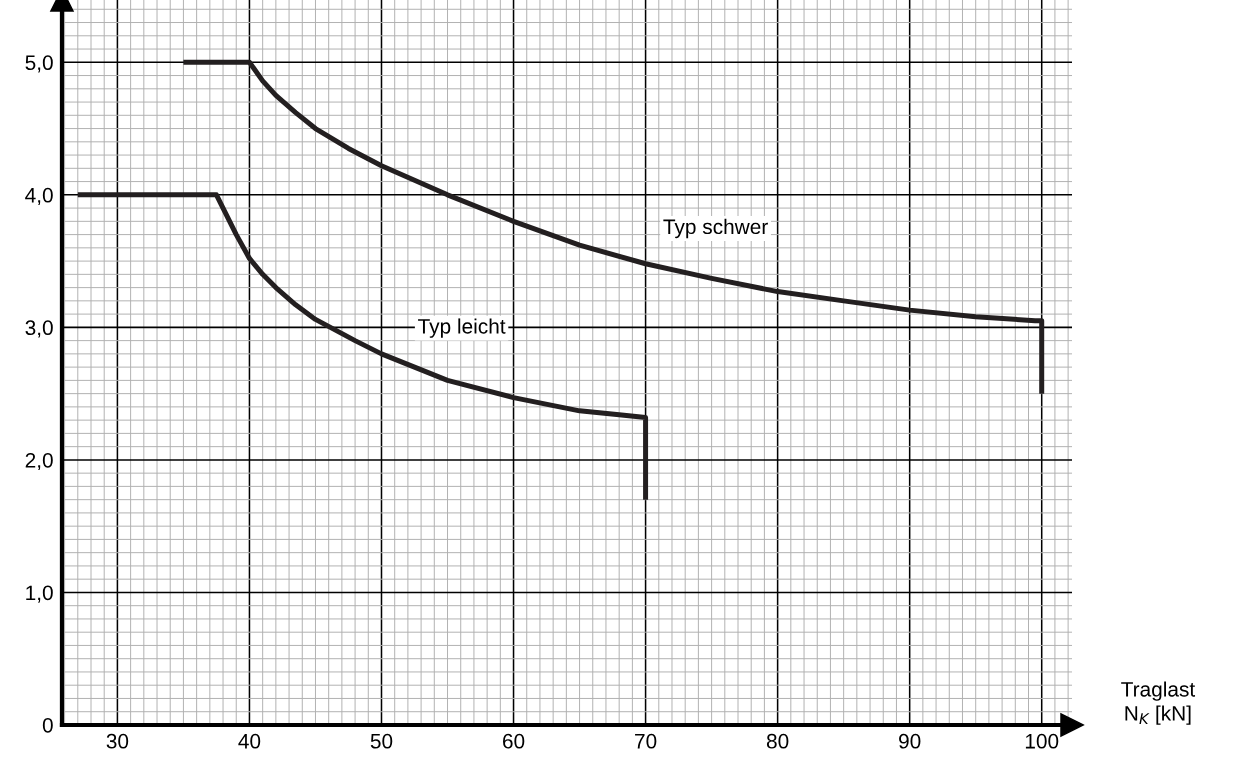 The width and height of the screenshot is (1244, 762). I want to click on y-tick-label: 1,0, so click(39, 594).